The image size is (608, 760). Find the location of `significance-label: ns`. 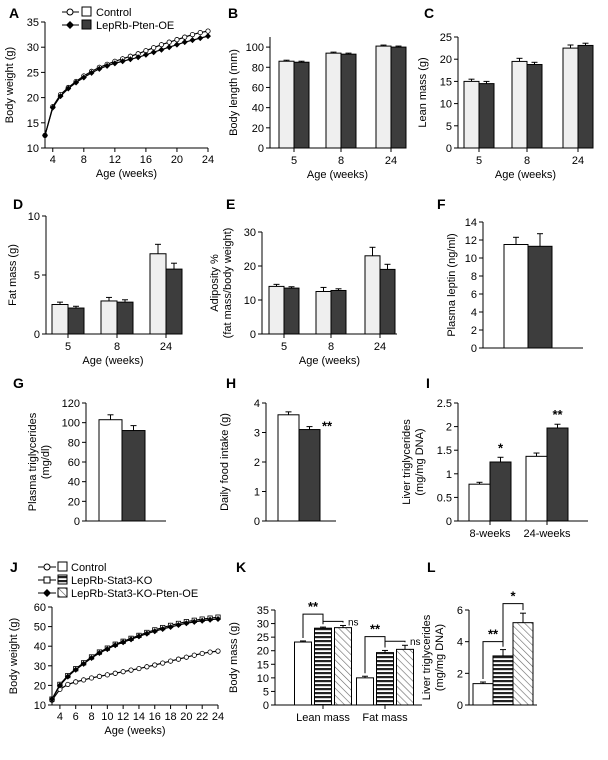

significance-label: ns is located at coordinates (415, 642).